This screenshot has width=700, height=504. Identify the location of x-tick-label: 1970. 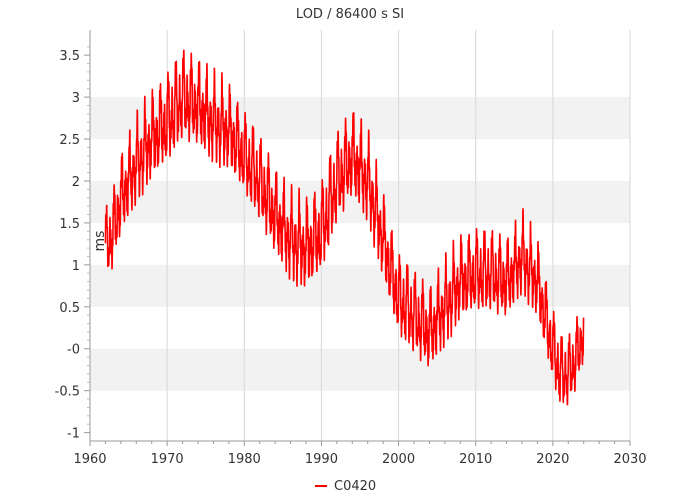
(167, 459).